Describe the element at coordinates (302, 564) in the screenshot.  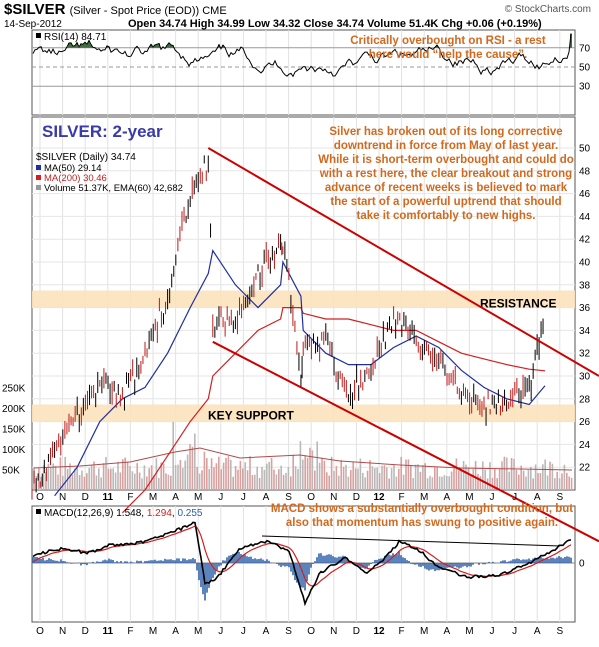
I see `macd-line` at that location.